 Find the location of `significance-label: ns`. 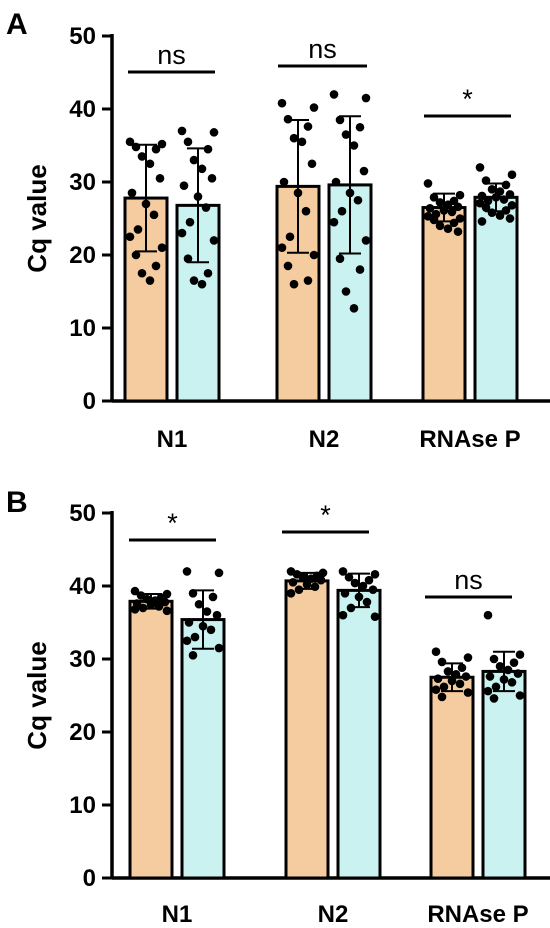

significance-label: ns is located at coordinates (322, 49).